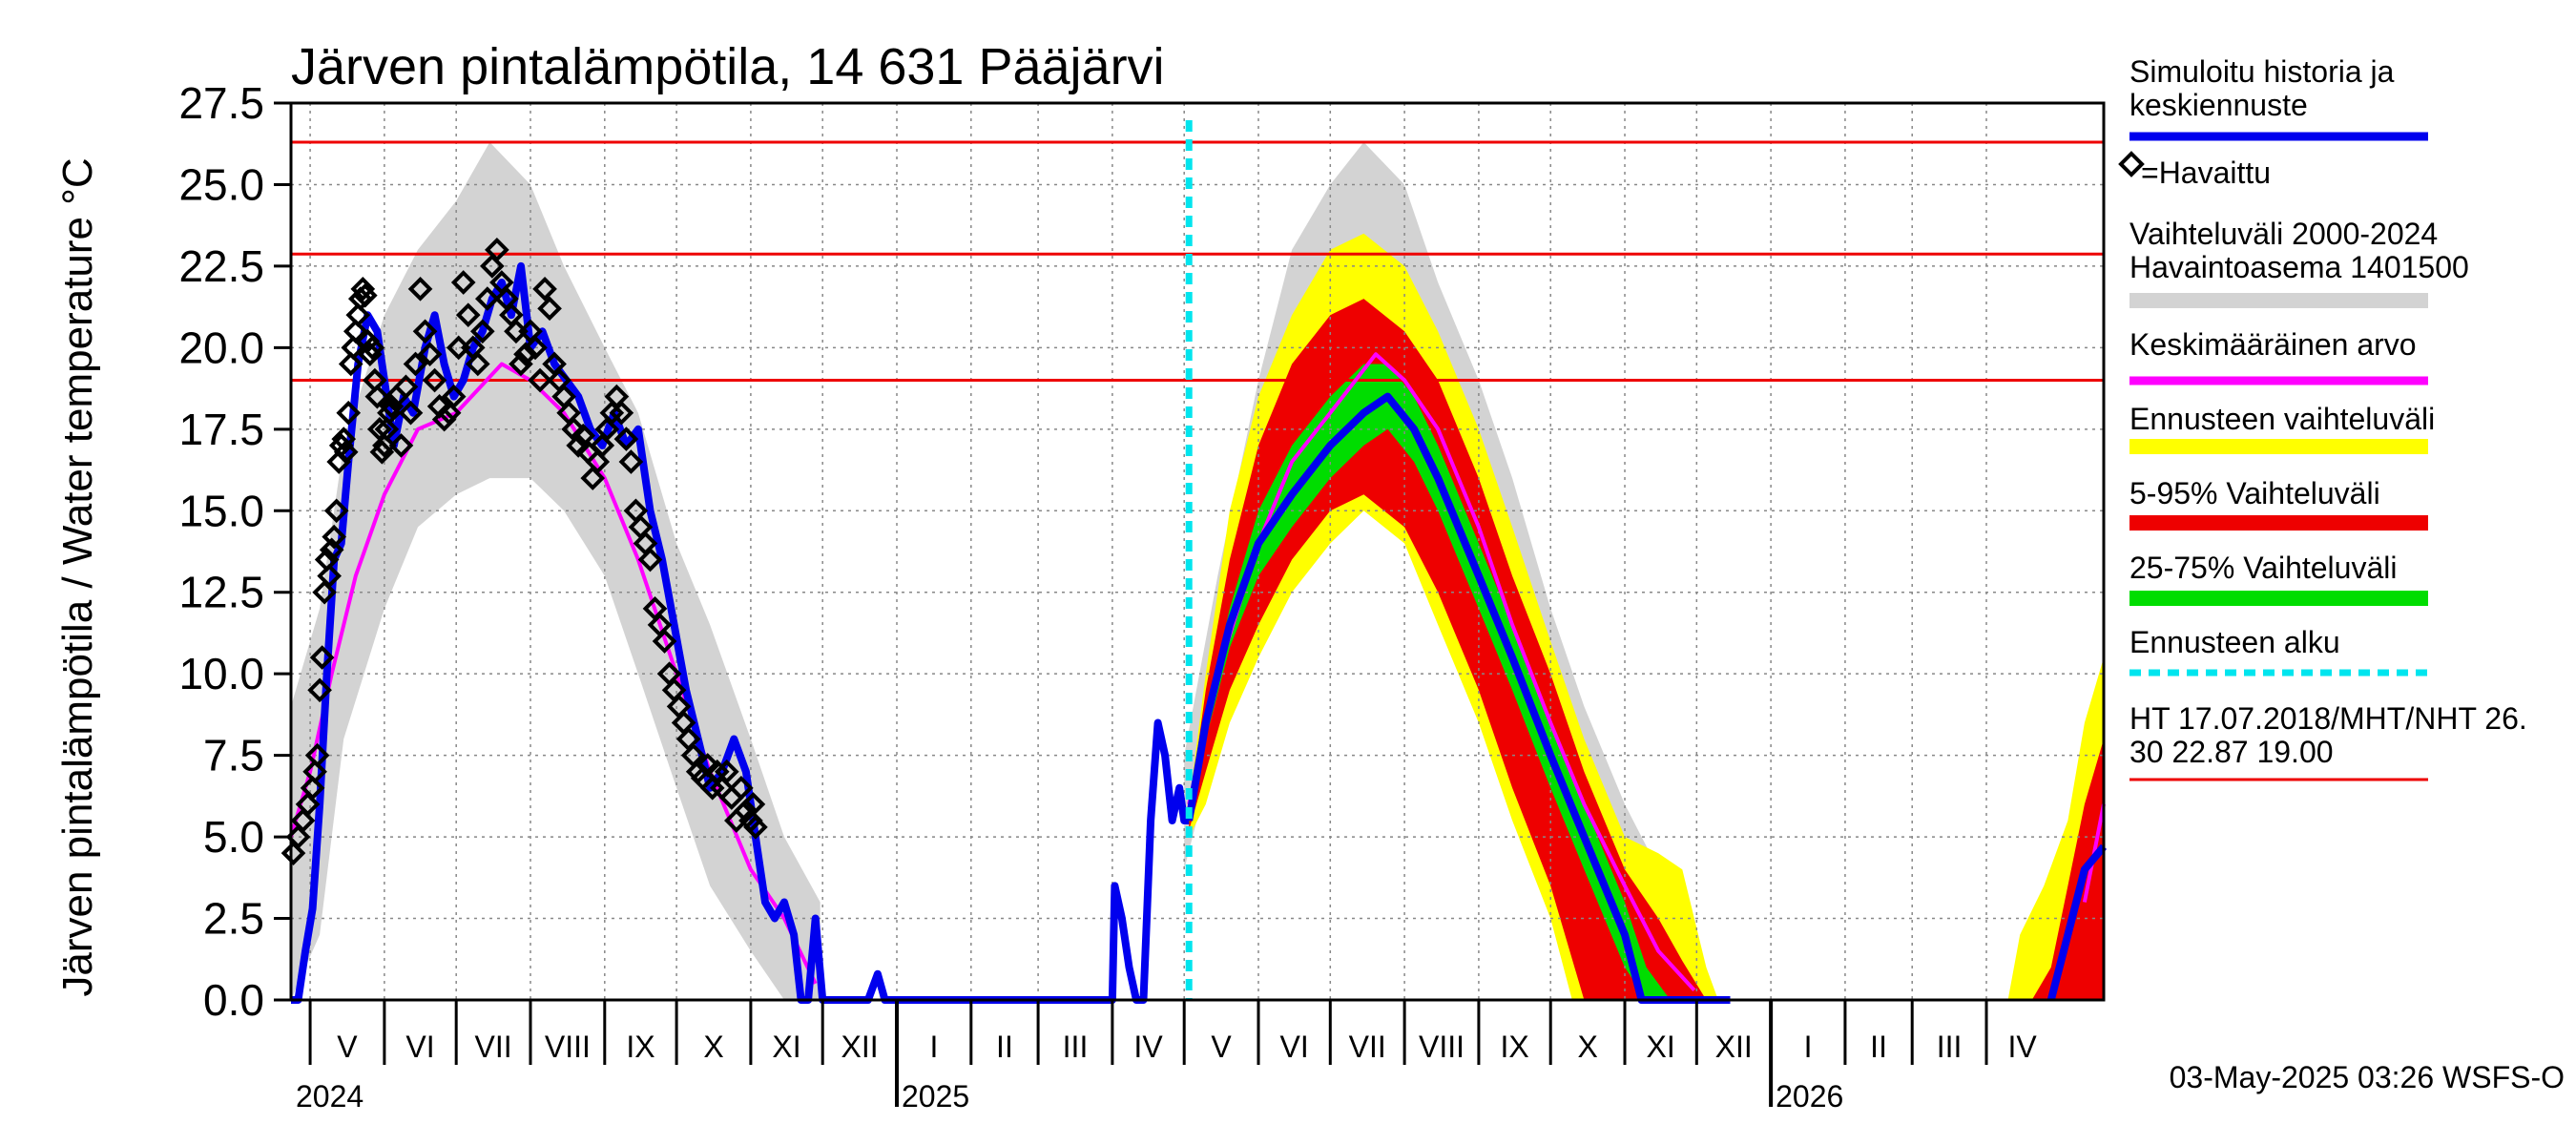  Describe the element at coordinates (2254, 493) in the screenshot. I see `legend-label-range-5-95: 5-95% Vaihteluväli` at that location.